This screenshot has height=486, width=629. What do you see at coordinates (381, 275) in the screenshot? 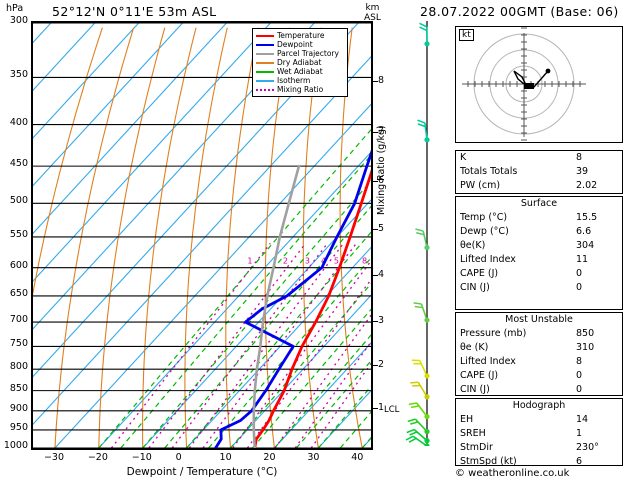
I see `altitude-tick-label: 4` at bounding box center [381, 275].